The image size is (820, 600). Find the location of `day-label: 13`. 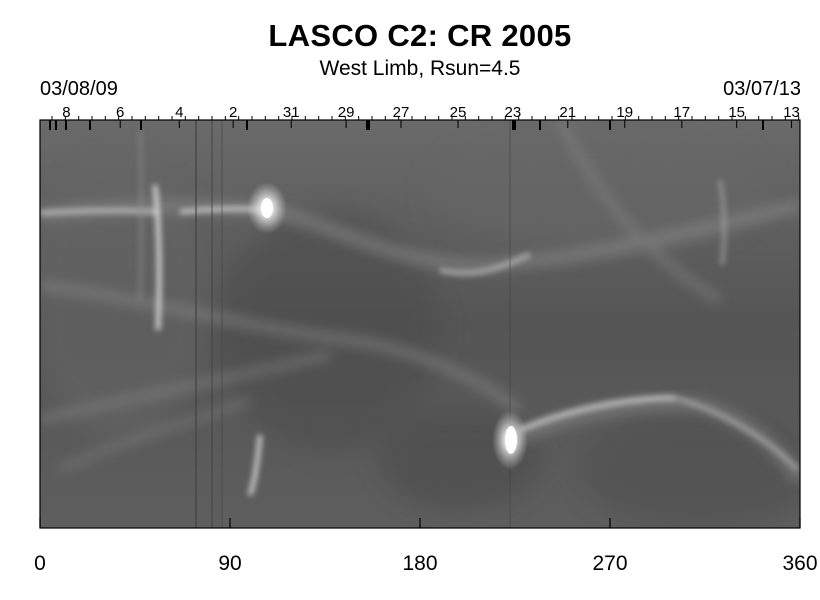

day-label: 13 is located at coordinates (791, 112).